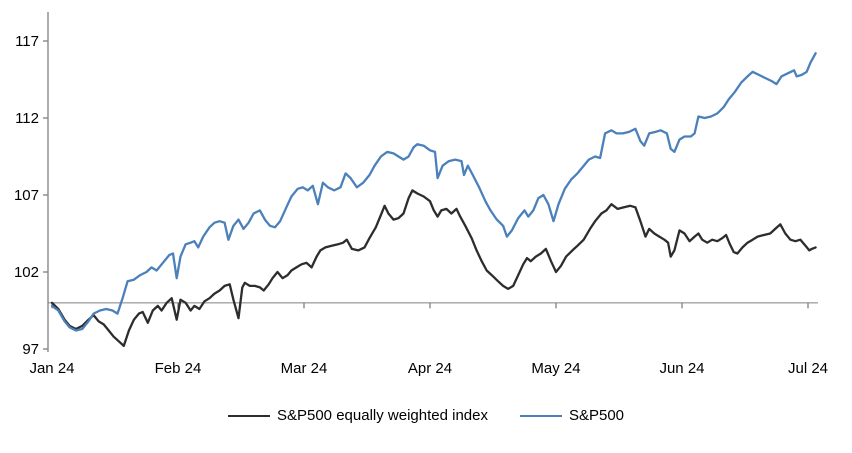 The width and height of the screenshot is (852, 453). What do you see at coordinates (178, 368) in the screenshot?
I see `x-tick-label: Feb 24` at bounding box center [178, 368].